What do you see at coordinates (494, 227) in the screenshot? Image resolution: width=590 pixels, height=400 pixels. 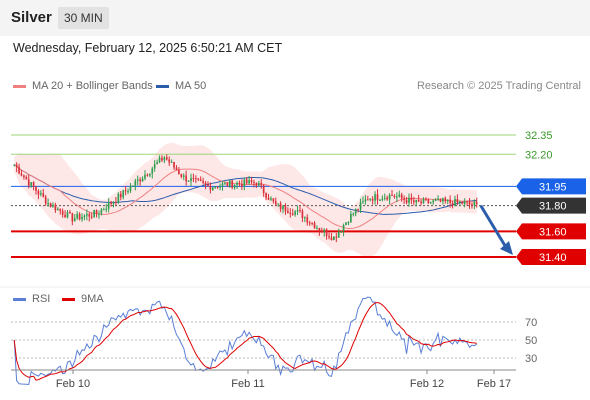 I see `arrow-shaft` at bounding box center [494, 227].